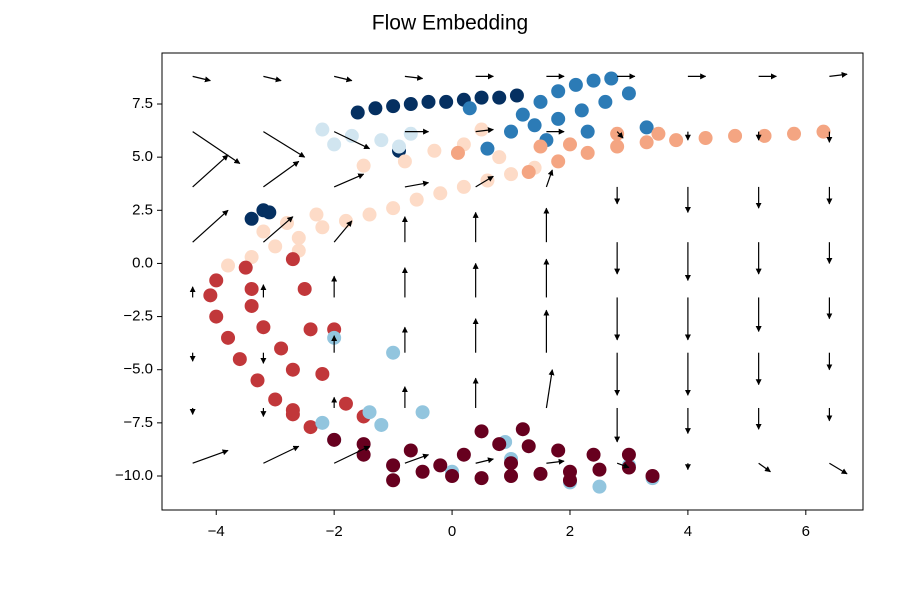 The width and height of the screenshot is (900, 600). I want to click on y-tick-label: −10.0, so click(134, 475).